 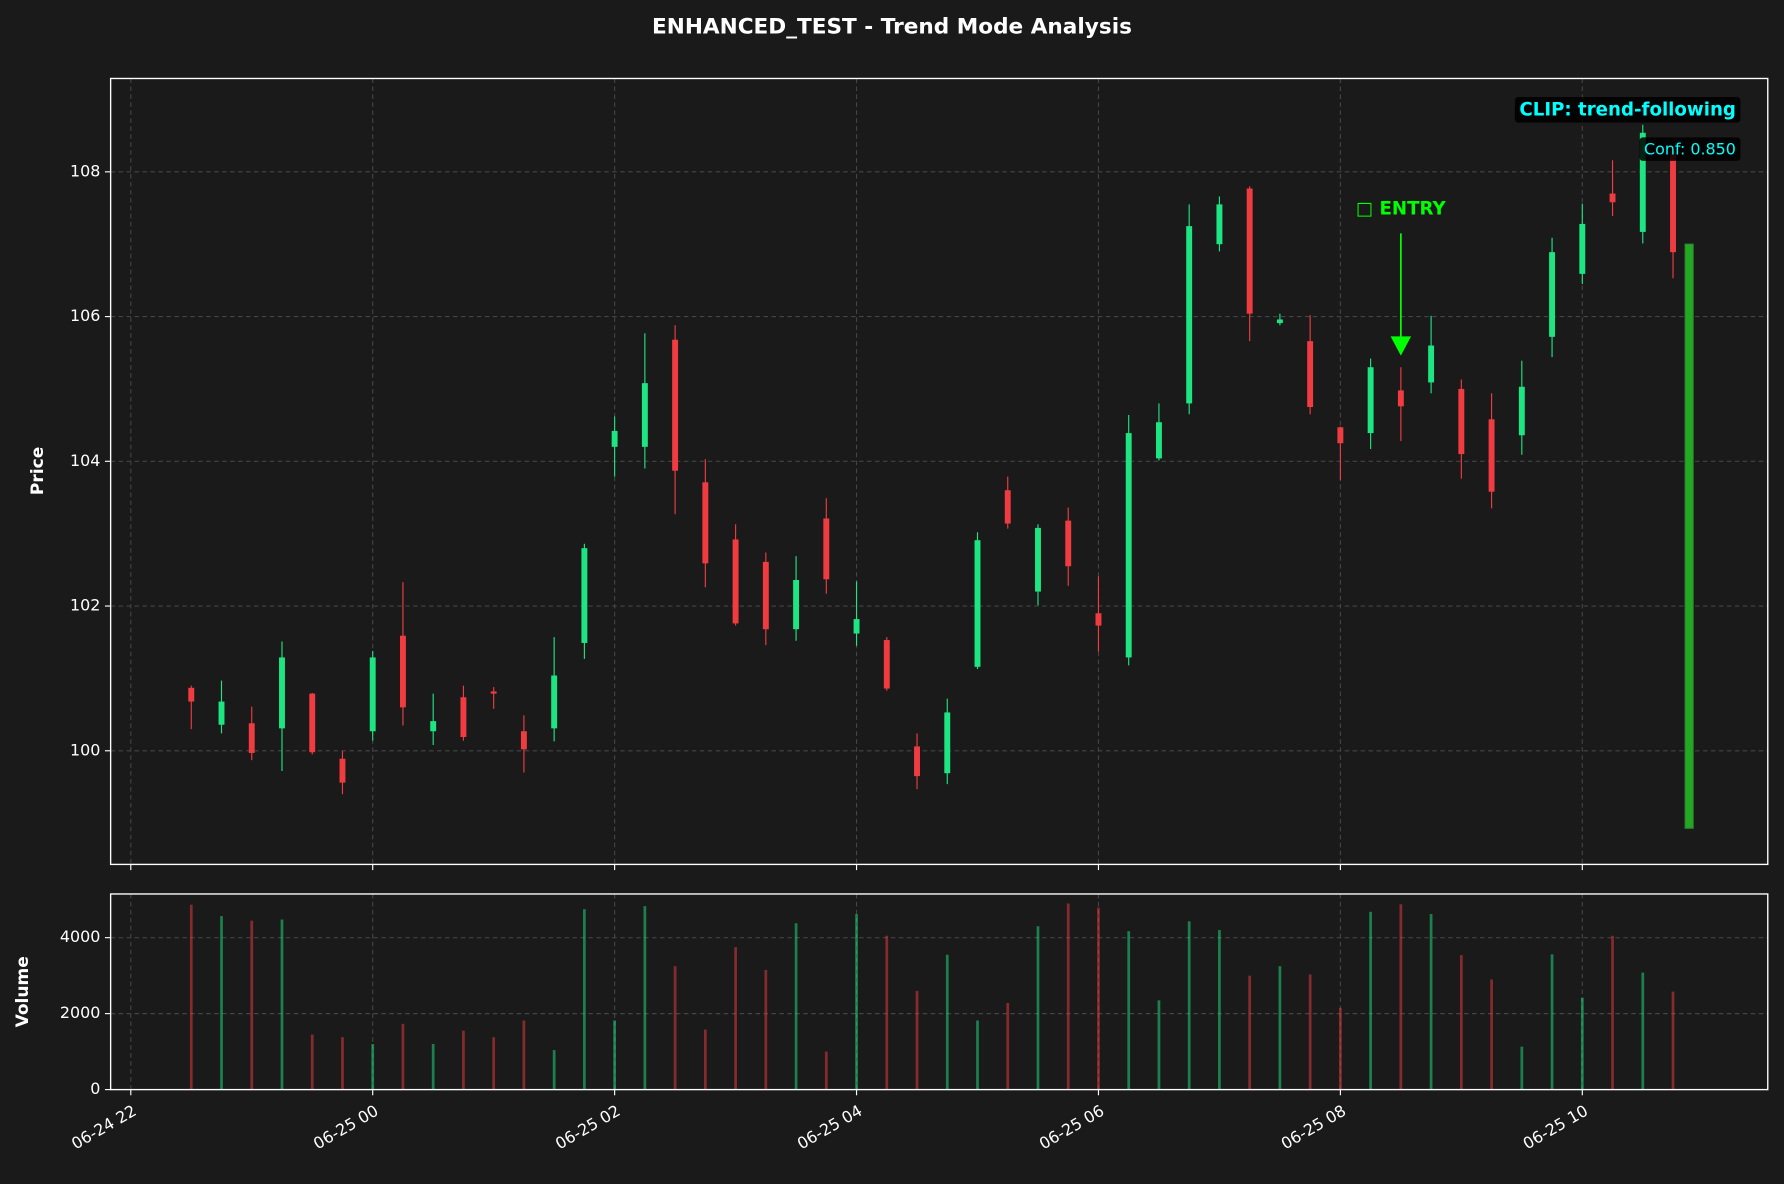 What do you see at coordinates (85, 315) in the screenshot?
I see `y-tick-label: 106` at bounding box center [85, 315].